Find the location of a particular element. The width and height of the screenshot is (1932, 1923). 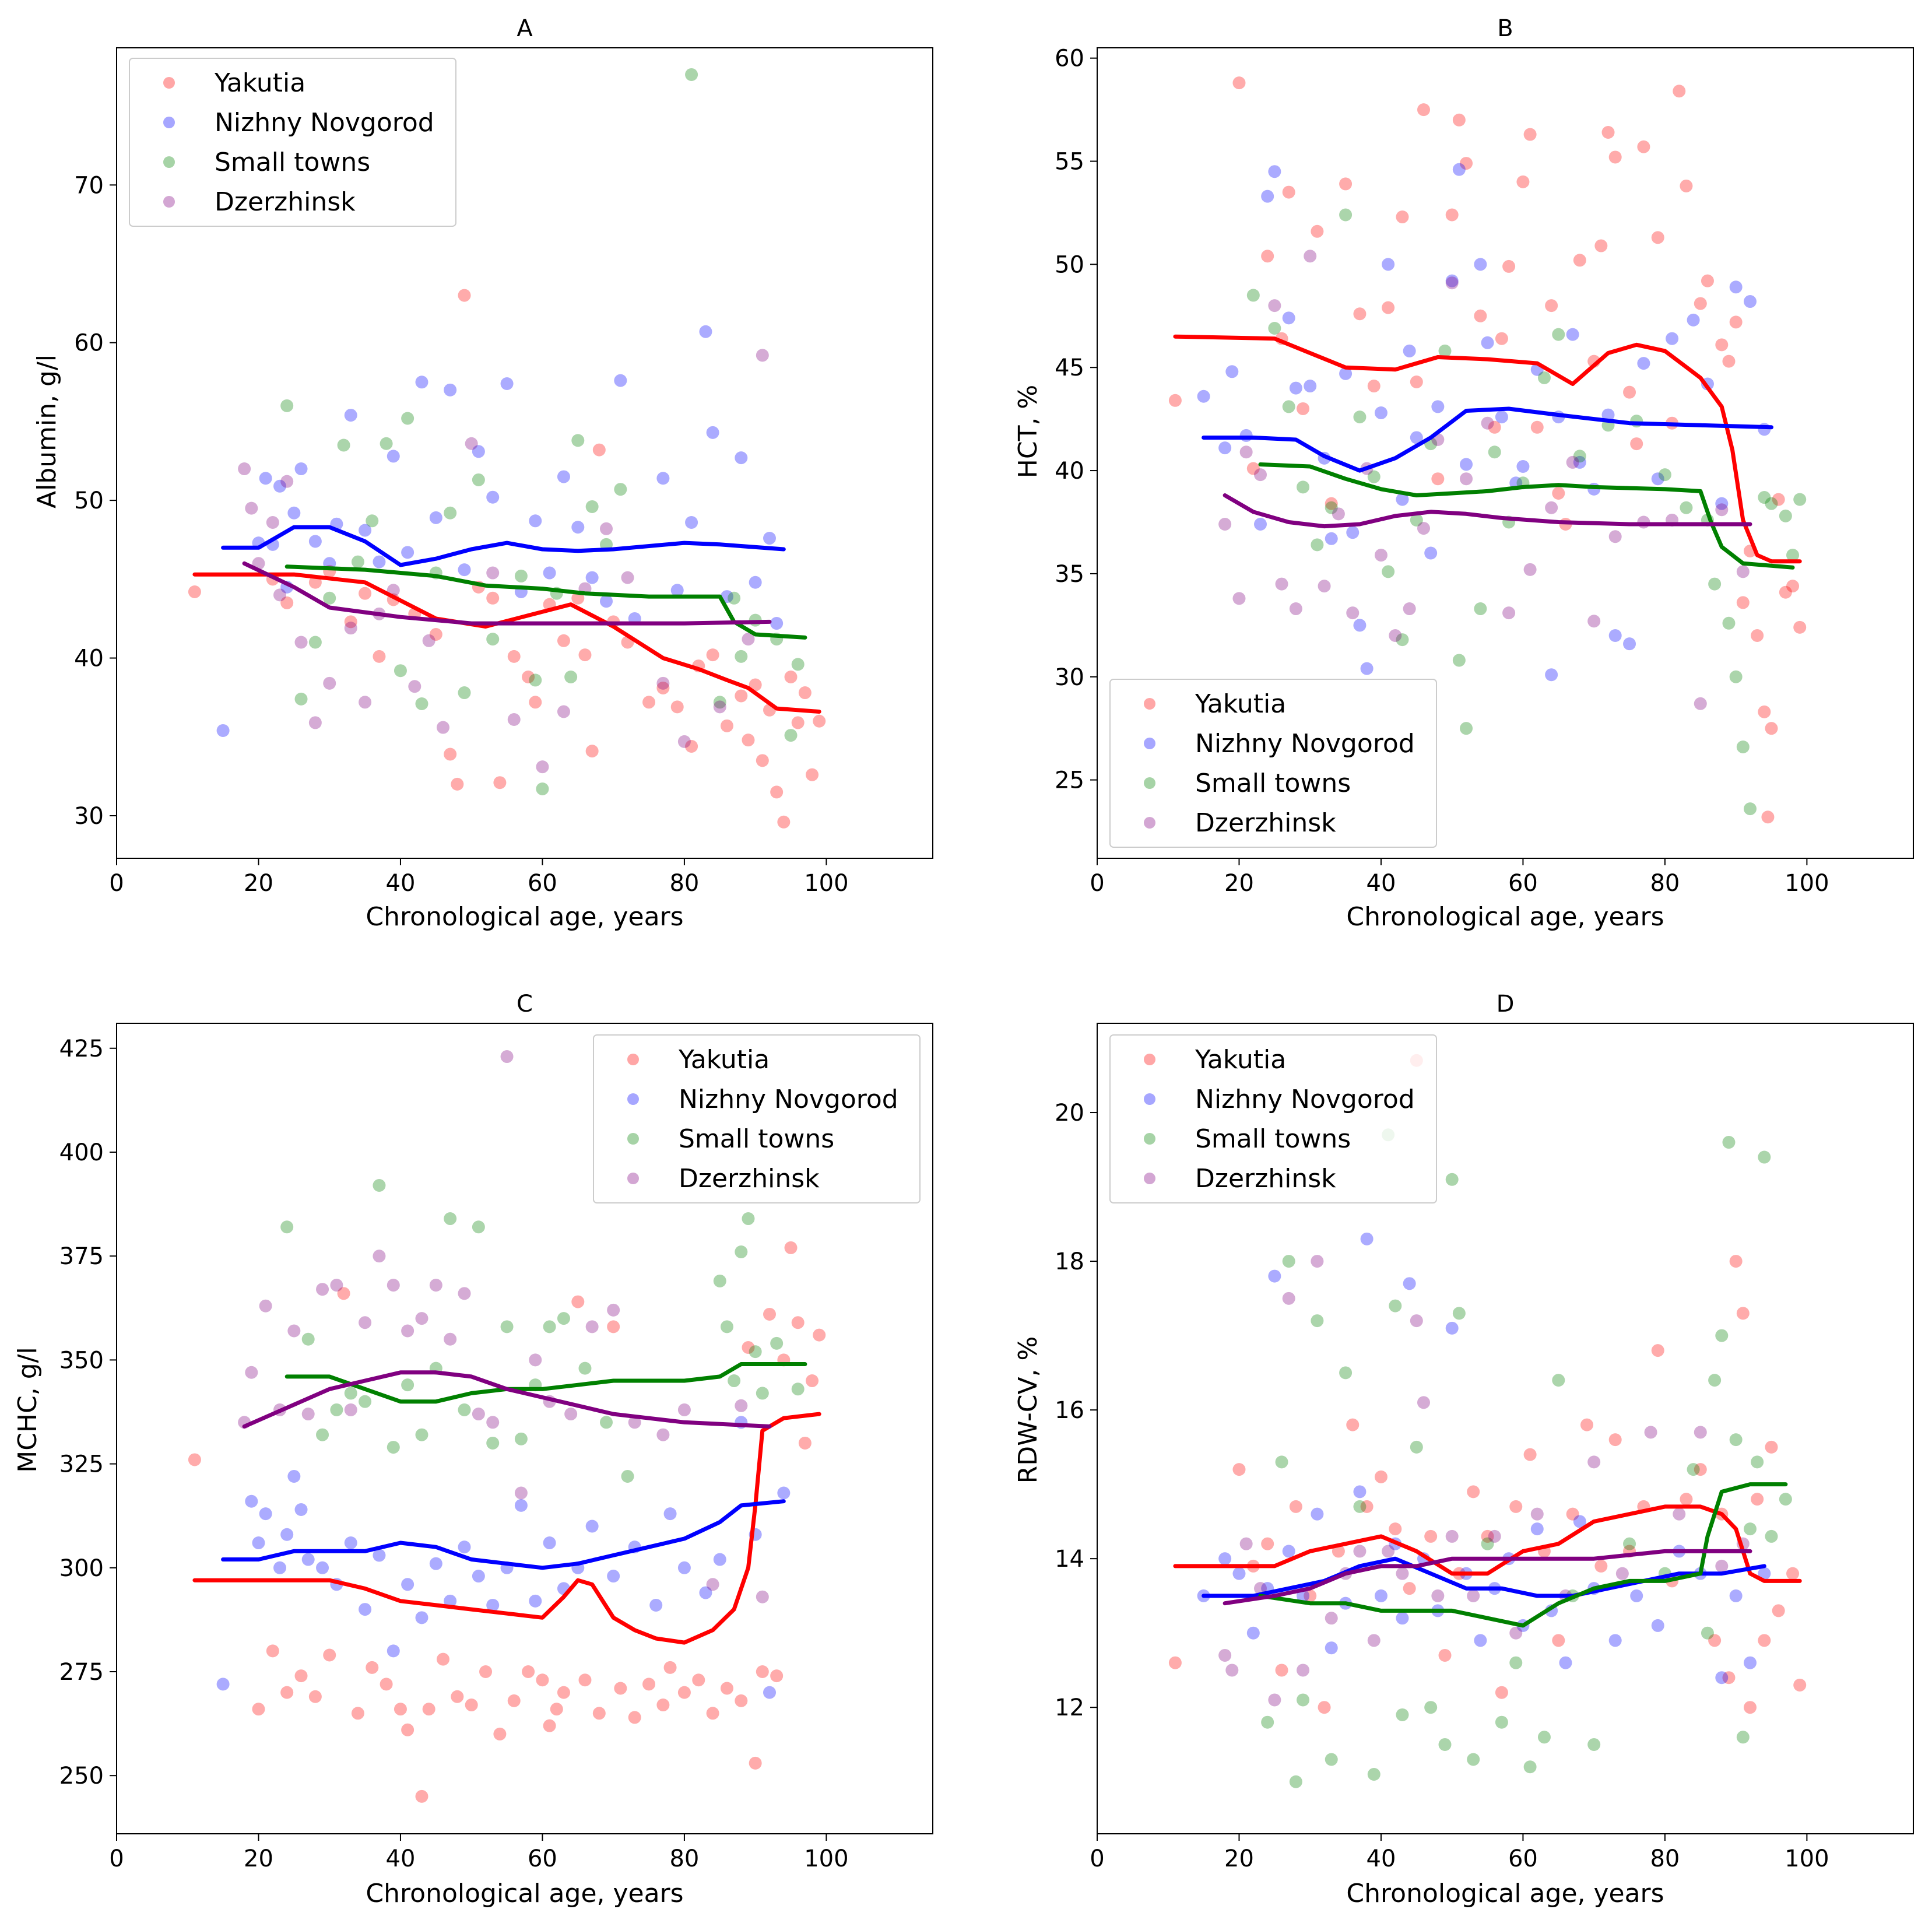

panel-a-legend-label-nizhny-novgorod: Nizhny Novgorod is located at coordinates (324, 123).